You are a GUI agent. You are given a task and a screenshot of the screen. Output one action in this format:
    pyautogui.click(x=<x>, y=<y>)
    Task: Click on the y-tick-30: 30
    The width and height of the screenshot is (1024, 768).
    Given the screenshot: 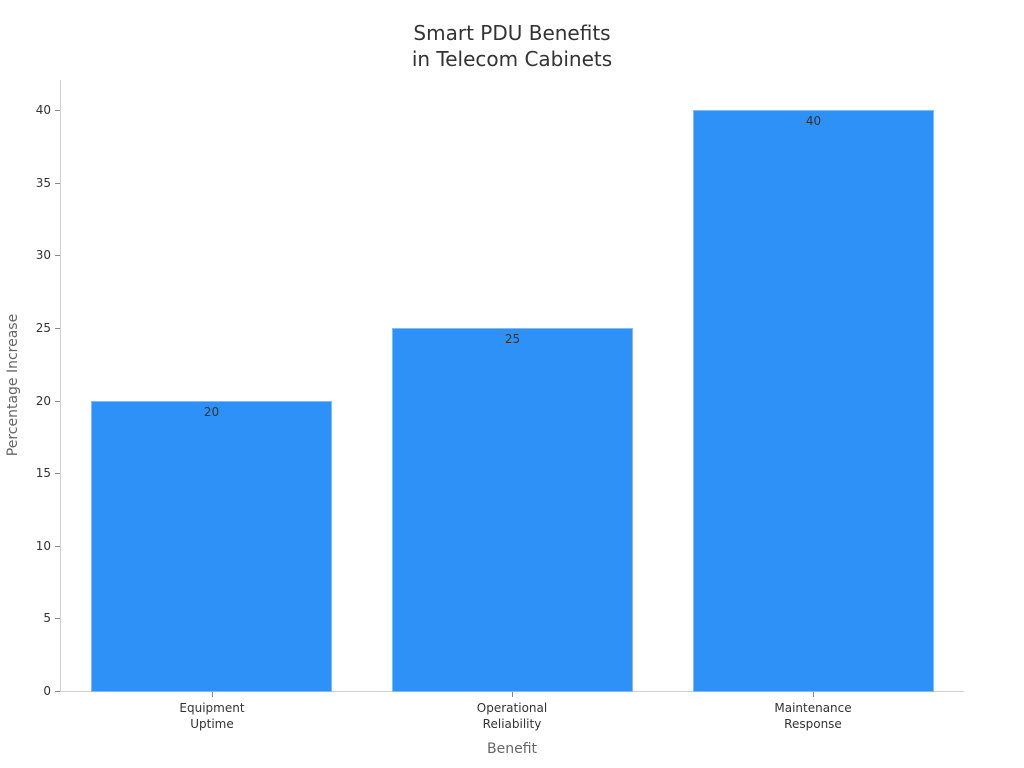 What is the action you would take?
    pyautogui.click(x=30, y=255)
    